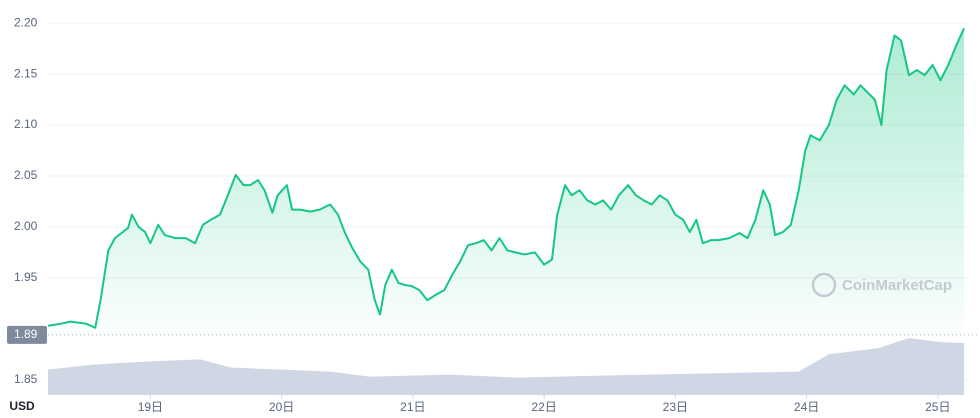  I want to click on y-tick-label: 2.05, so click(26, 175).